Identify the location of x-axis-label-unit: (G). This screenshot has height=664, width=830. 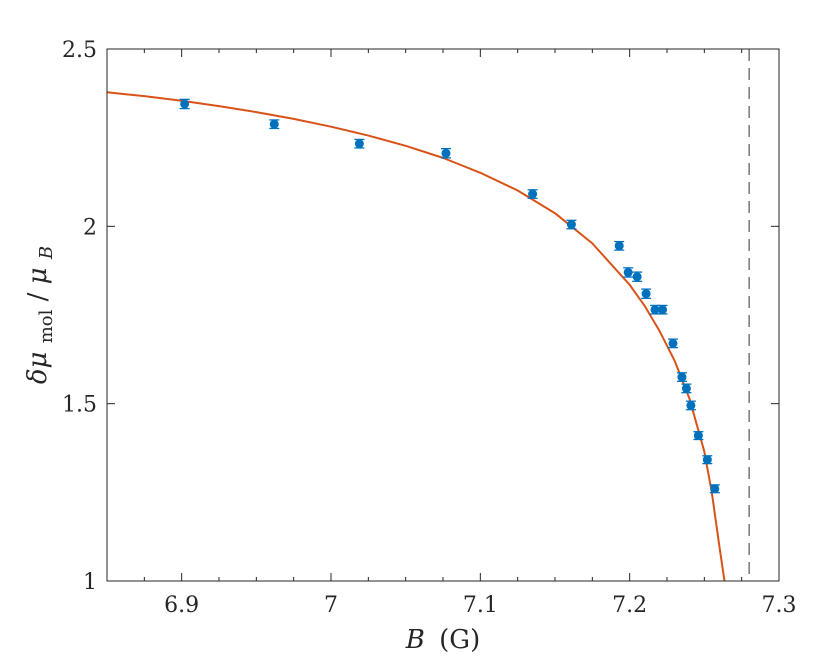
(459, 640).